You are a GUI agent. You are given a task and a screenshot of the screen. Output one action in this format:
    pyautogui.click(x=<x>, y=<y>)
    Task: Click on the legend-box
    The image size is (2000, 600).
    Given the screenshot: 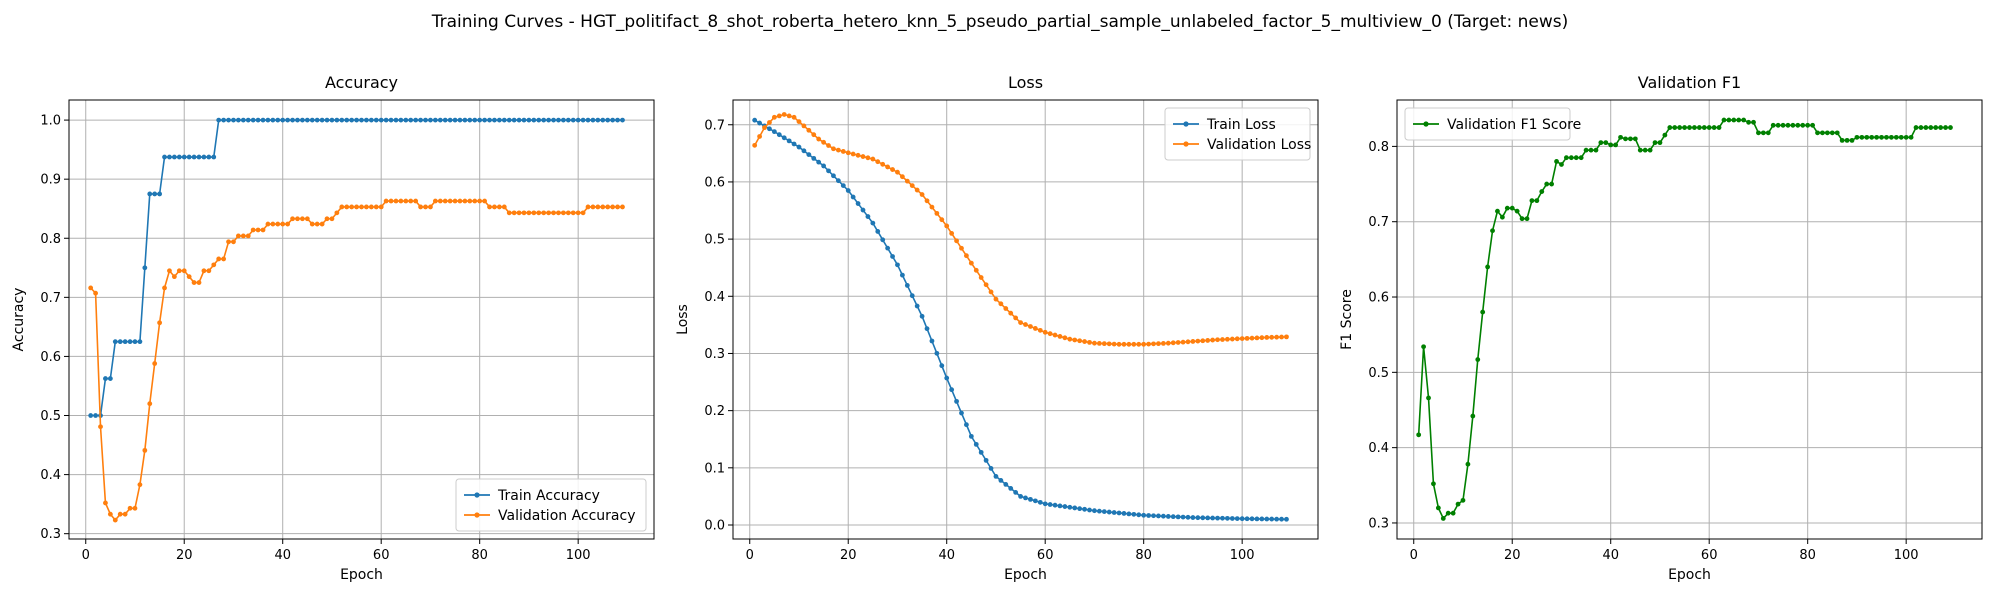 What is the action you would take?
    pyautogui.click(x=1237, y=134)
    